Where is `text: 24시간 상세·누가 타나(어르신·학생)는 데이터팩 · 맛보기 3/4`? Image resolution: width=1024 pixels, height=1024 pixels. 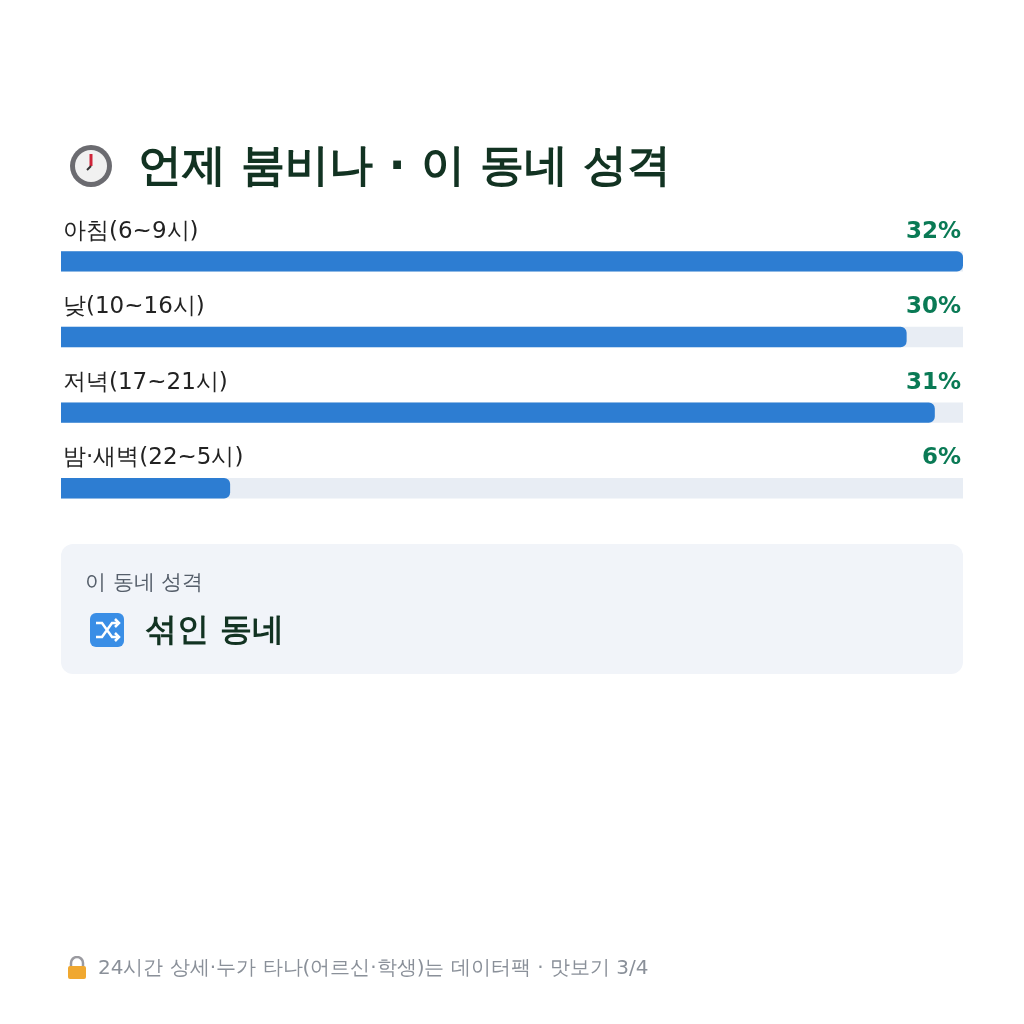
text: 24시간 상세·누가 타나(어르신·학생)는 데이터팩 · 맛보기 3/4 is located at coordinates (373, 967).